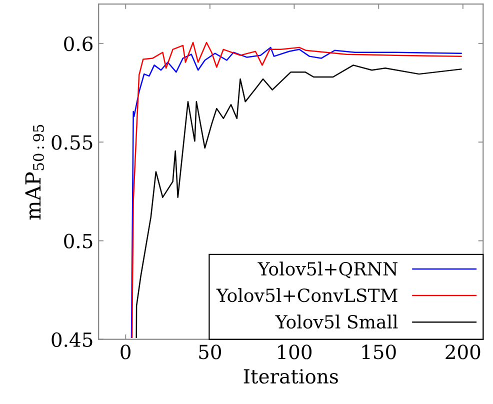  Describe the element at coordinates (307, 295) in the screenshot. I see `legend-label: Yolov5l+ConvLSTM` at that location.